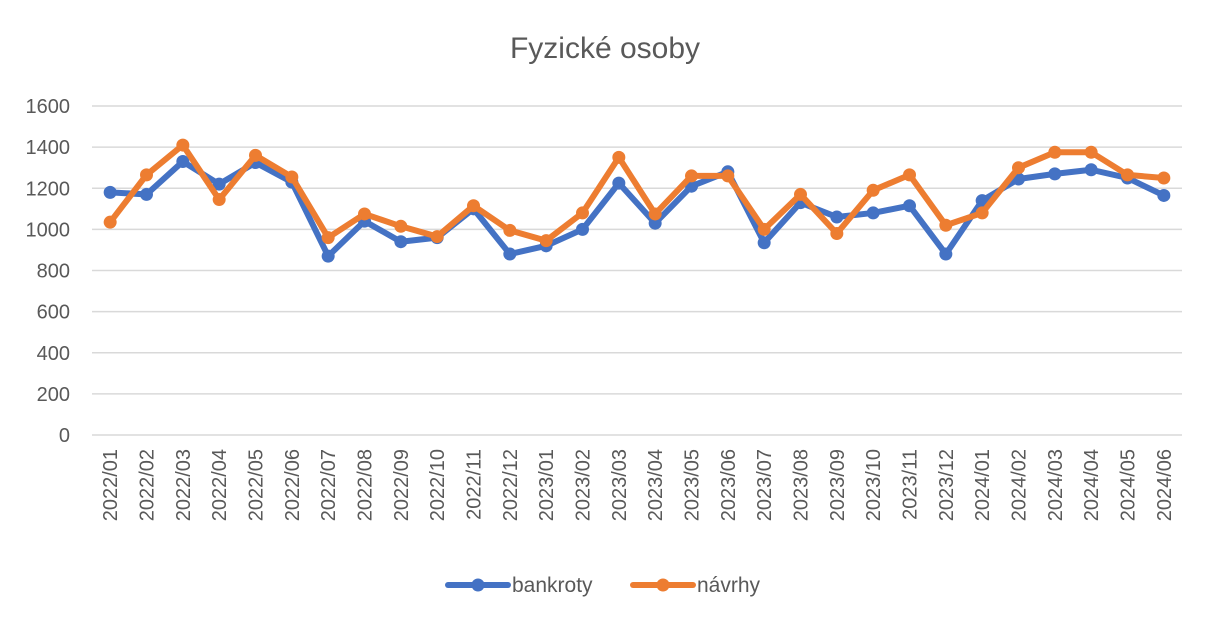  I want to click on x-tick-label: 2023/12, so click(947, 485).